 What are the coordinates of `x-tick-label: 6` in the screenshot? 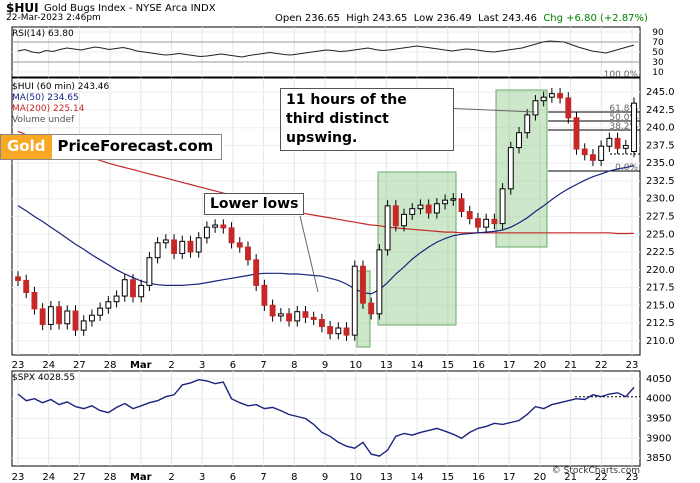 It's located at (233, 365).